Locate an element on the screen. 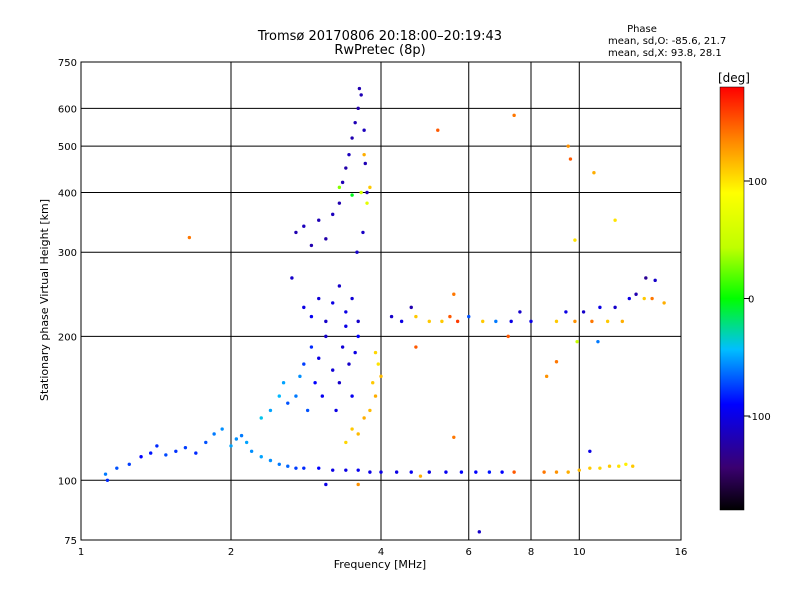 The image size is (800, 600). x-tick-label: 4 is located at coordinates (381, 552).